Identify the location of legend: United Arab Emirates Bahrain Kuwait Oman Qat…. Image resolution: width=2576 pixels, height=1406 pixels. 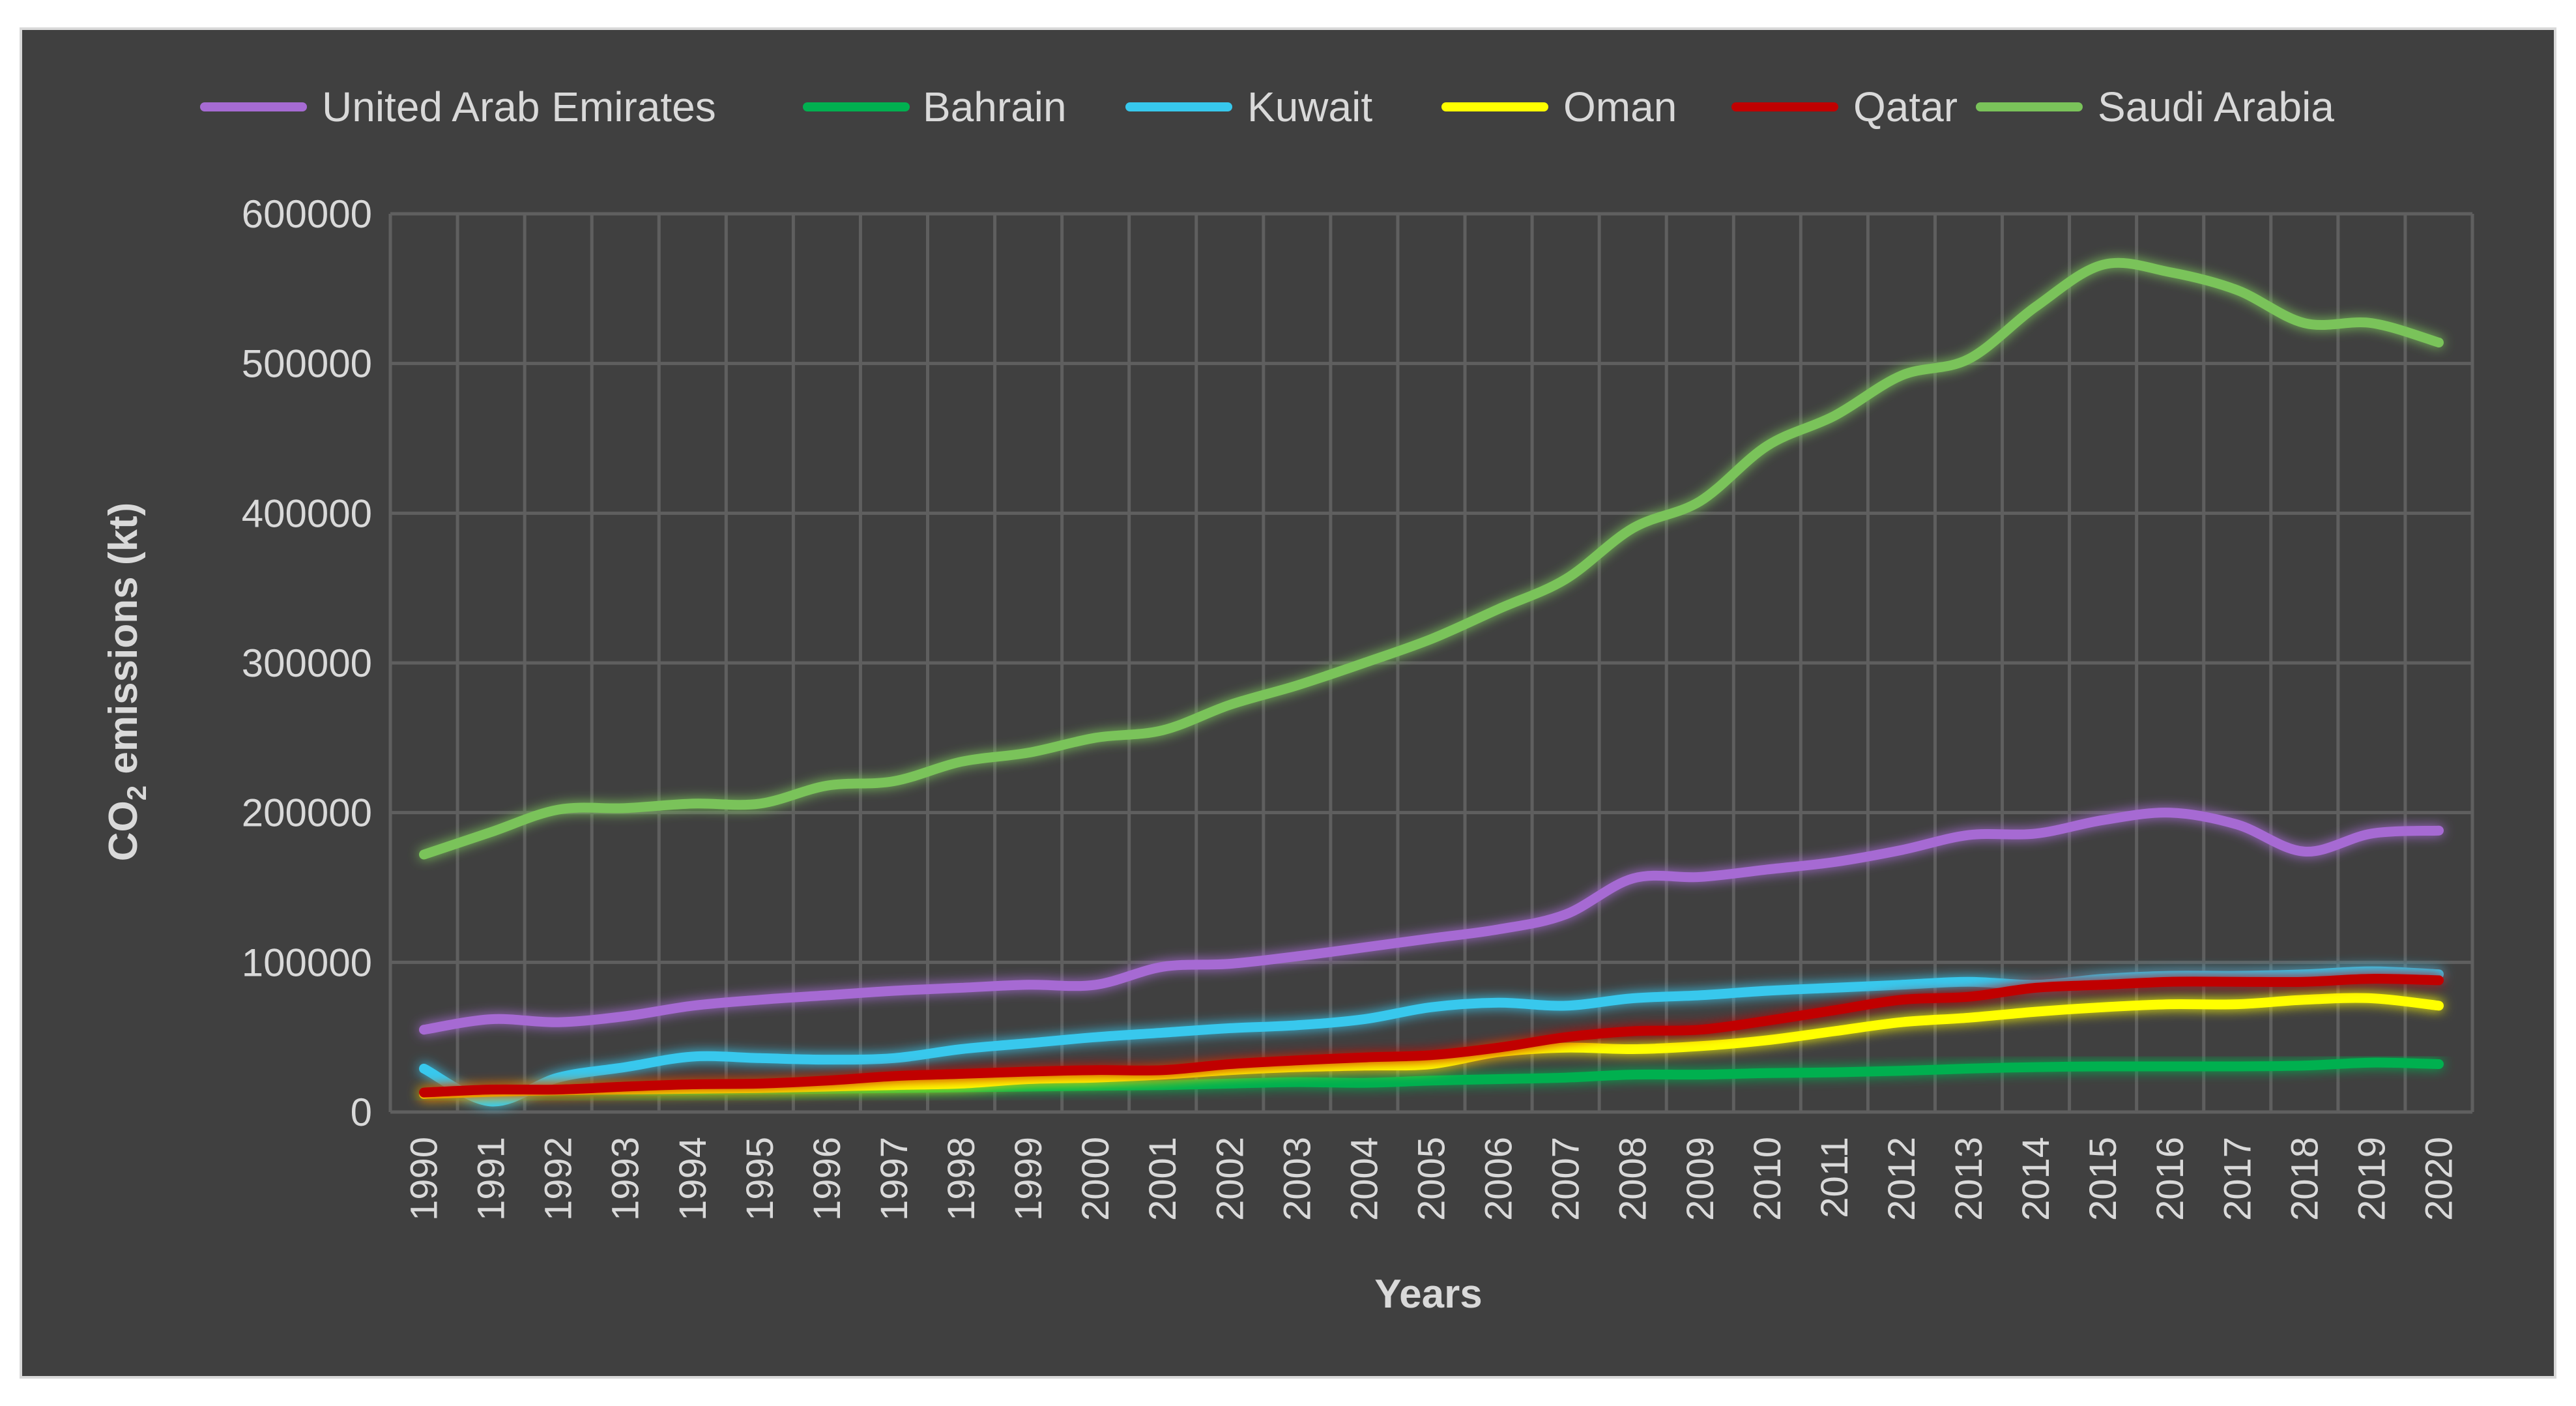
(1267, 106).